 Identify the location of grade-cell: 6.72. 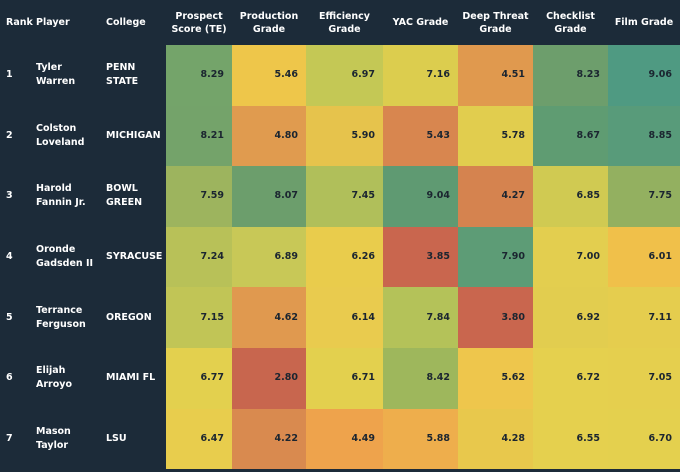
(570, 378).